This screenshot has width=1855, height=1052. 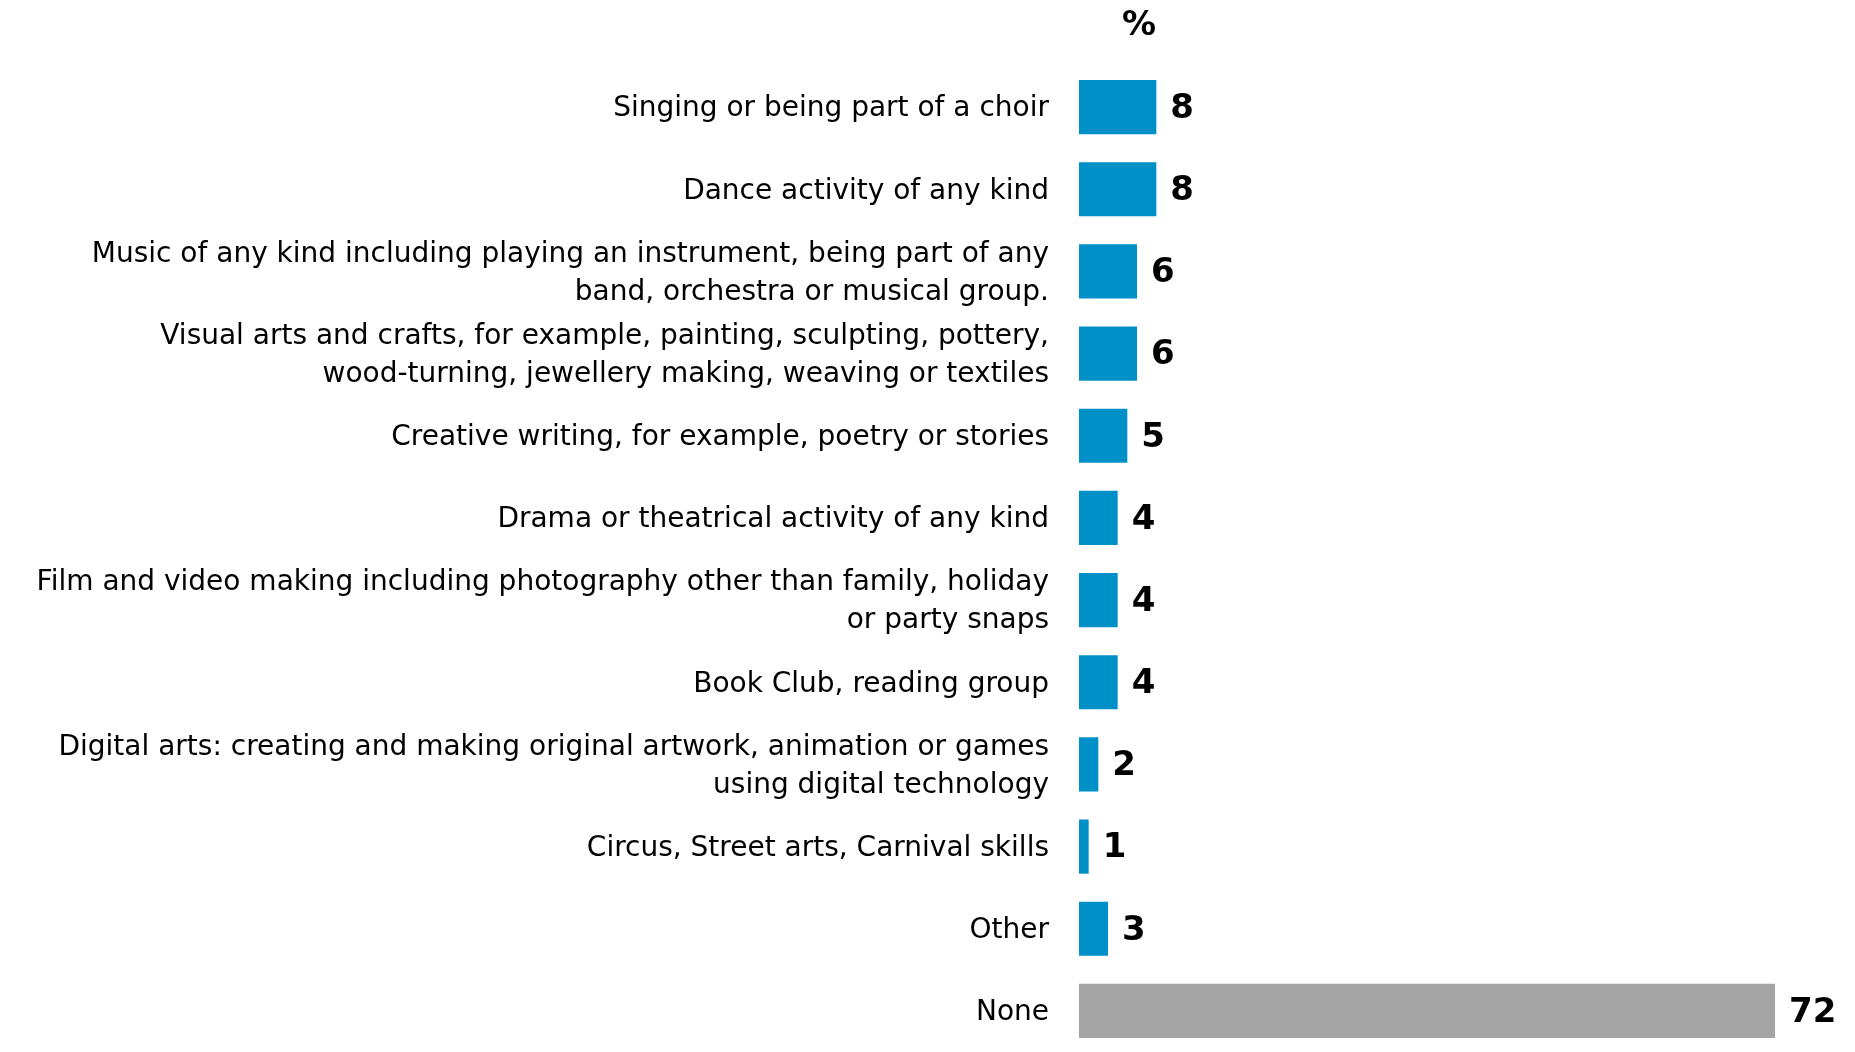 What do you see at coordinates (1813, 1009) in the screenshot?
I see `data-label: 72` at bounding box center [1813, 1009].